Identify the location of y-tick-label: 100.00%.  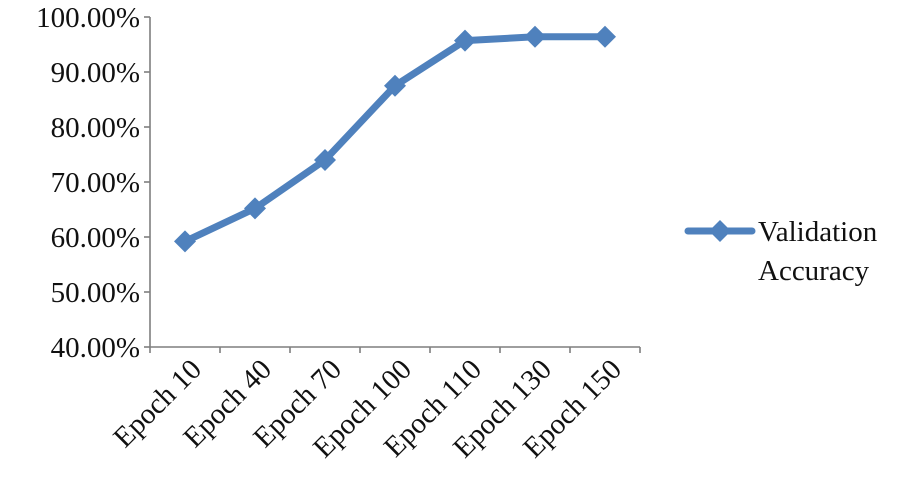
(88, 18).